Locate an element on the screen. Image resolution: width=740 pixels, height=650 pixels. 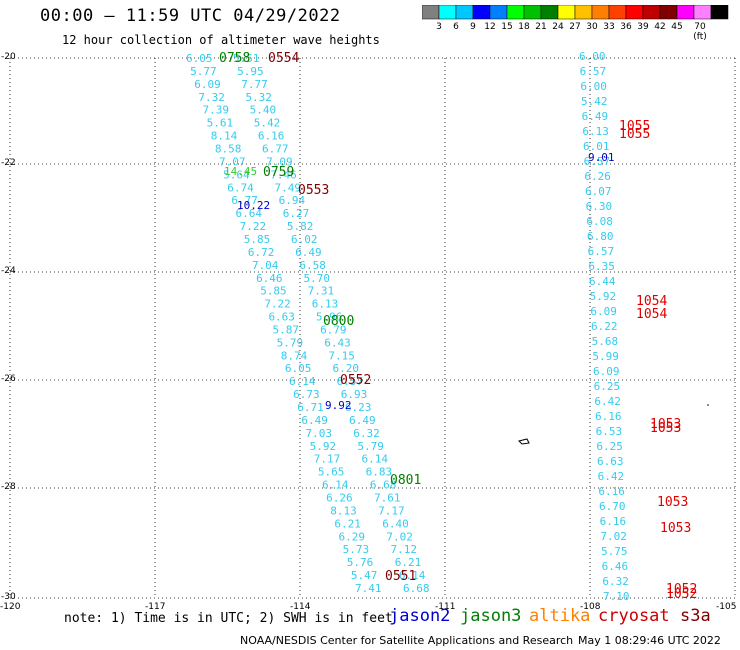
track-c-value: 6.00 is located at coordinates (592, 56).